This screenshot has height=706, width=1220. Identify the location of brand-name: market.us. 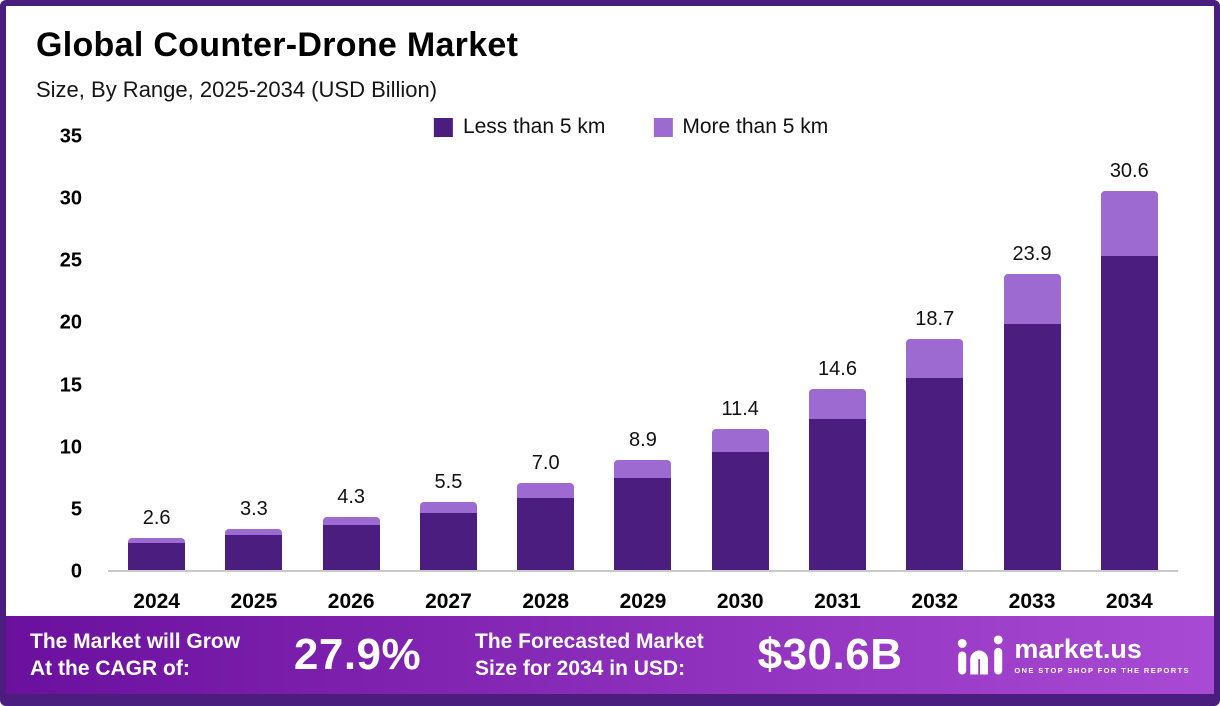
(1078, 649).